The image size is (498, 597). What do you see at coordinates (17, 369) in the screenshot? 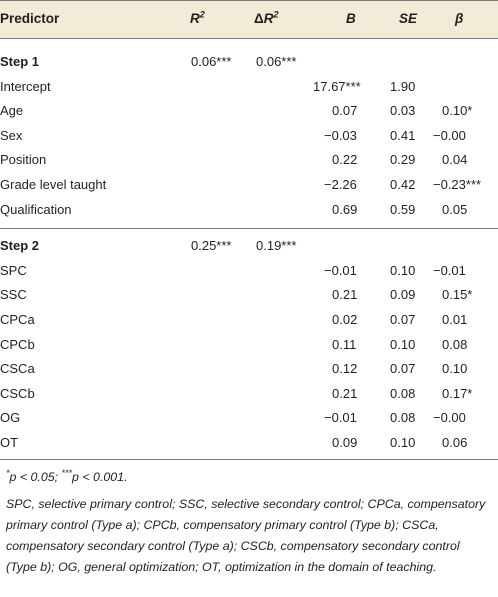
I see `predictor-cell: CSCa` at bounding box center [17, 369].